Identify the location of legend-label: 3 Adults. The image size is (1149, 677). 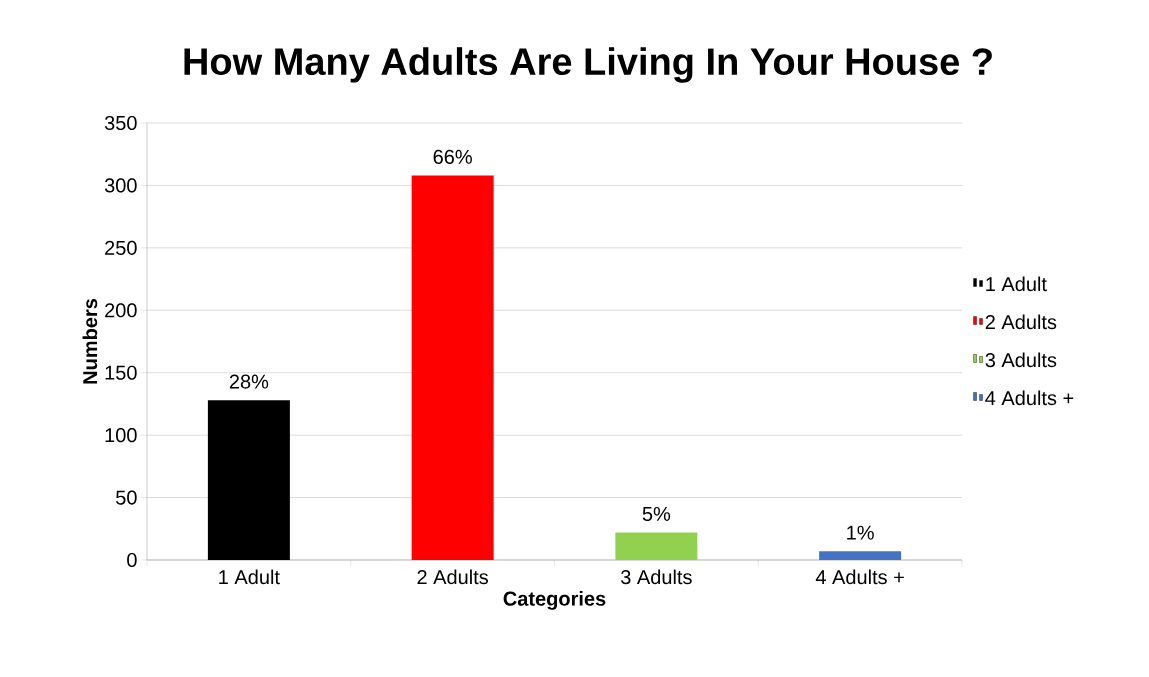
(1021, 360).